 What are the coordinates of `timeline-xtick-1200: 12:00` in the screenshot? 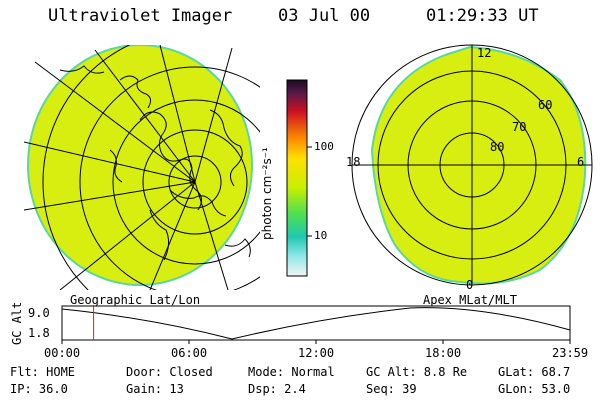 It's located at (316, 353).